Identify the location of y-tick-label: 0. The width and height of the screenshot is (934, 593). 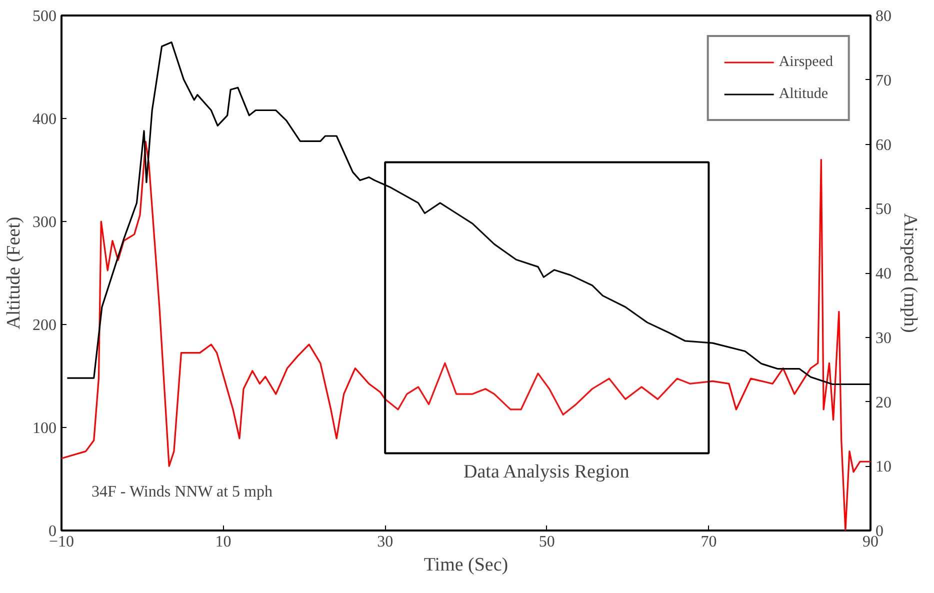
(52, 531).